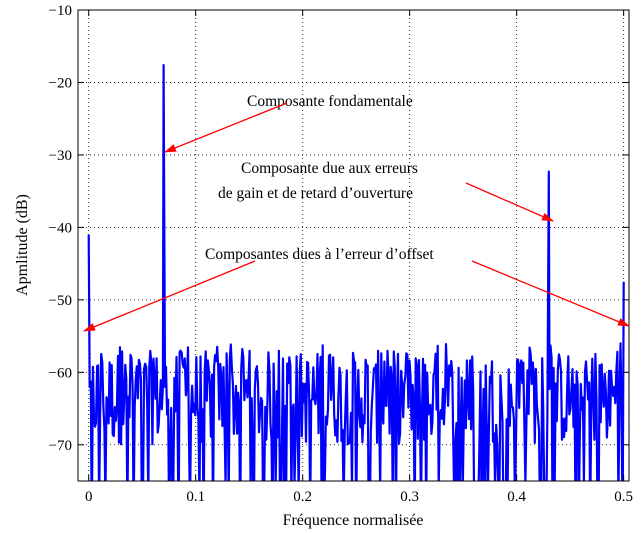 The height and width of the screenshot is (533, 641). I want to click on y-axis-label: Apmlitude (dB), so click(22, 245).